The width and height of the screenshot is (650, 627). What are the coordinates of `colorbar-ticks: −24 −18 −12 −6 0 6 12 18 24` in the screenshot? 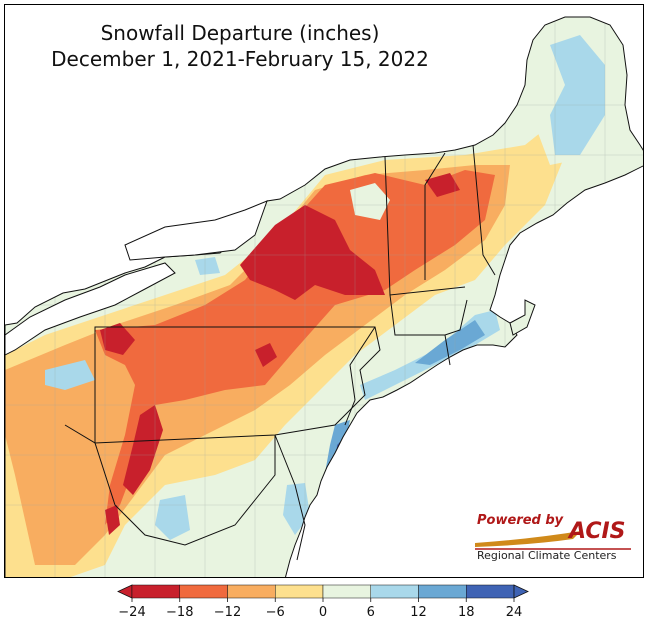 It's located at (320, 609).